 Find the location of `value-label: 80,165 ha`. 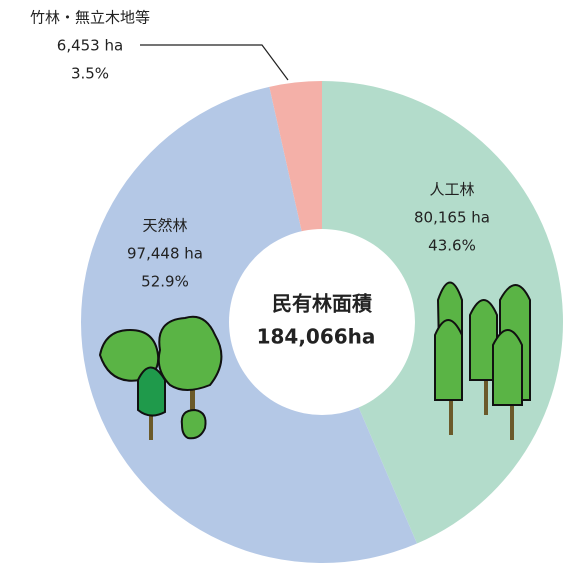

value-label: 80,165 ha is located at coordinates (452, 218).